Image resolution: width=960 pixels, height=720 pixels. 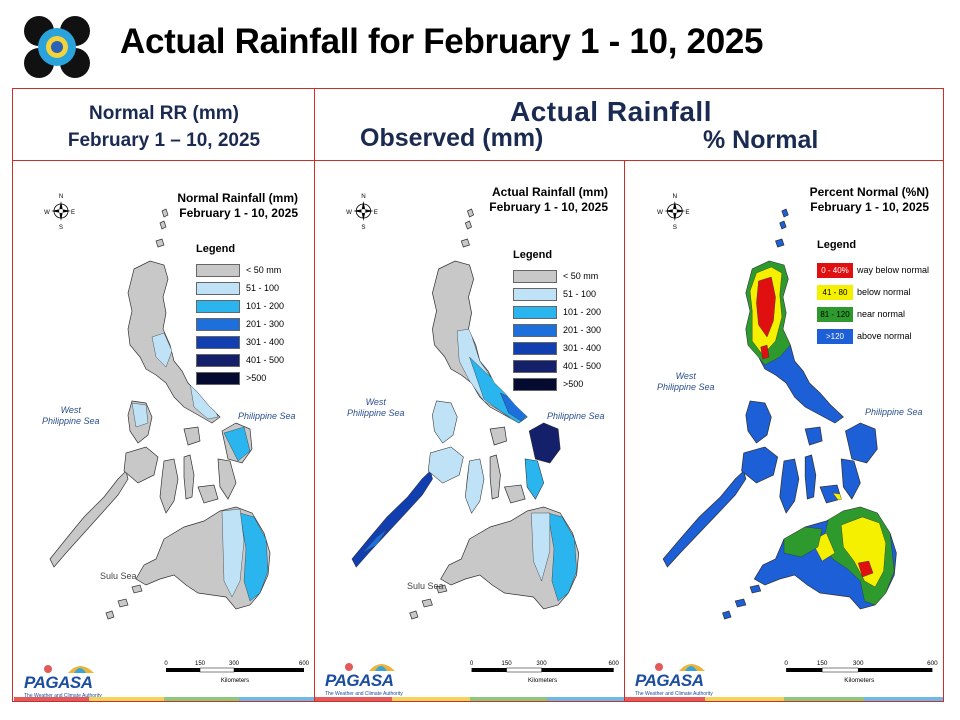 What do you see at coordinates (57, 47) in the screenshot?
I see `pagasa-logo` at bounding box center [57, 47].